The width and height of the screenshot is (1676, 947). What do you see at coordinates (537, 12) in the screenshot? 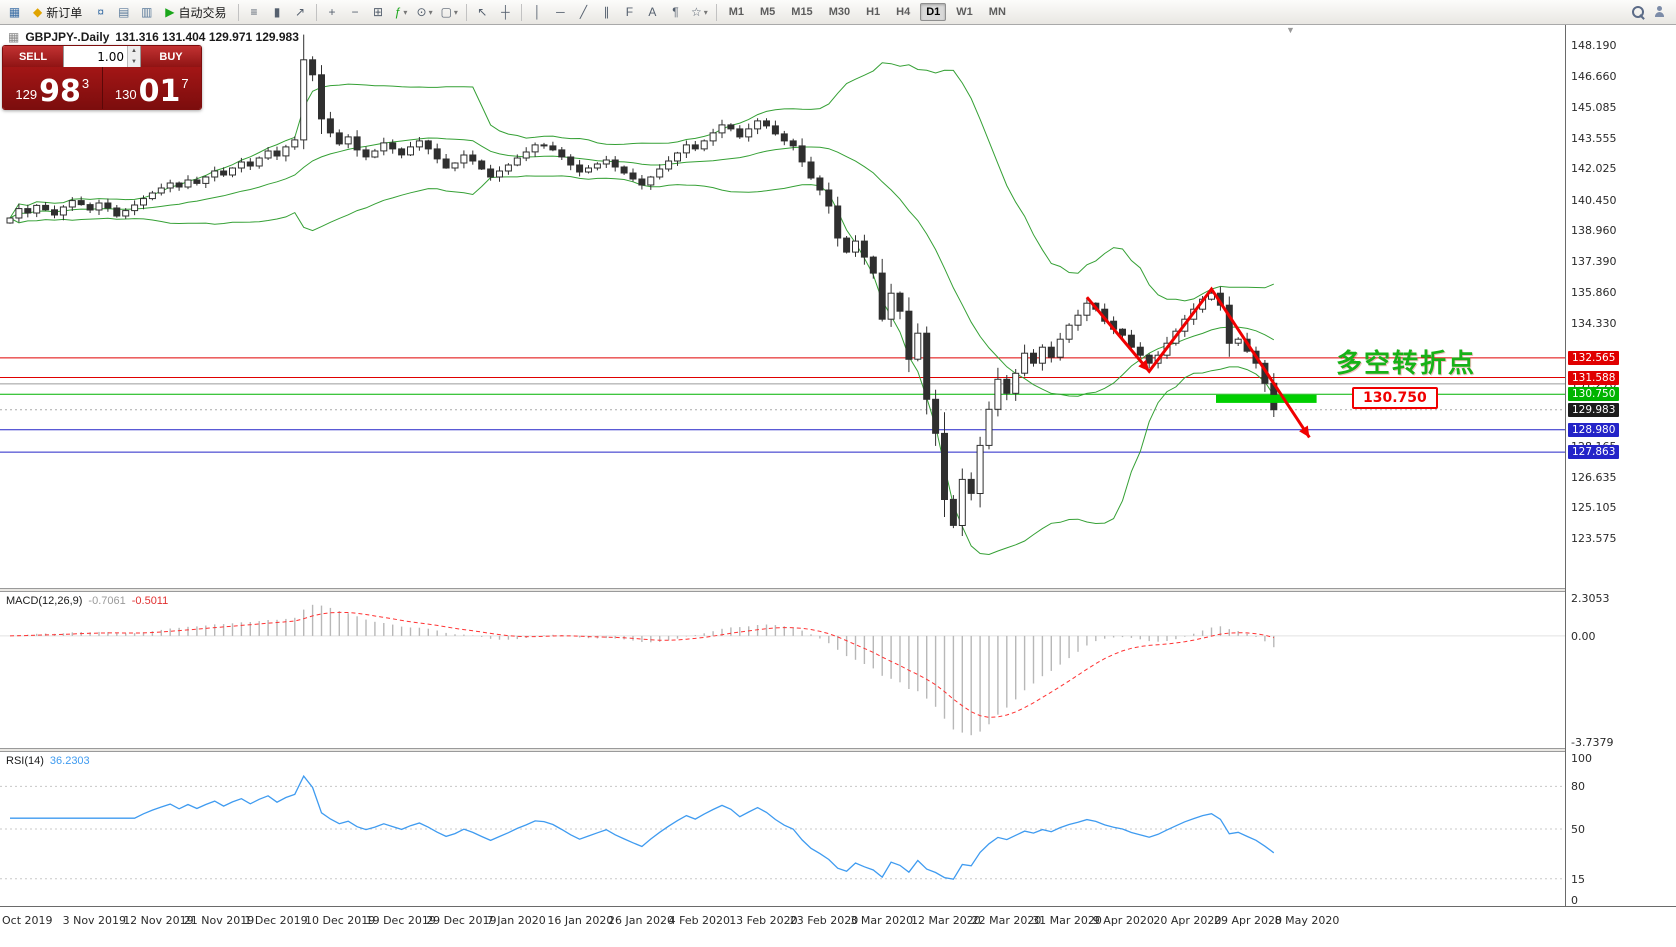
I see `vertical-line-icon: │` at bounding box center [537, 12].